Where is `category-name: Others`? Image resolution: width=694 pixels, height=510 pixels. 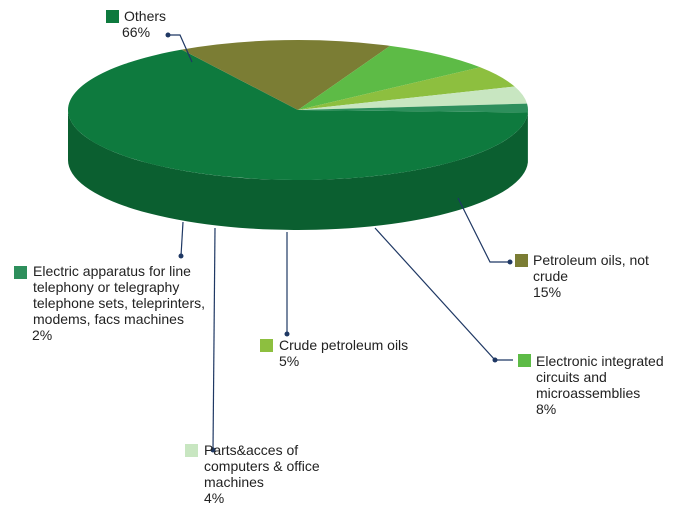
category-name: Others is located at coordinates (145, 16).